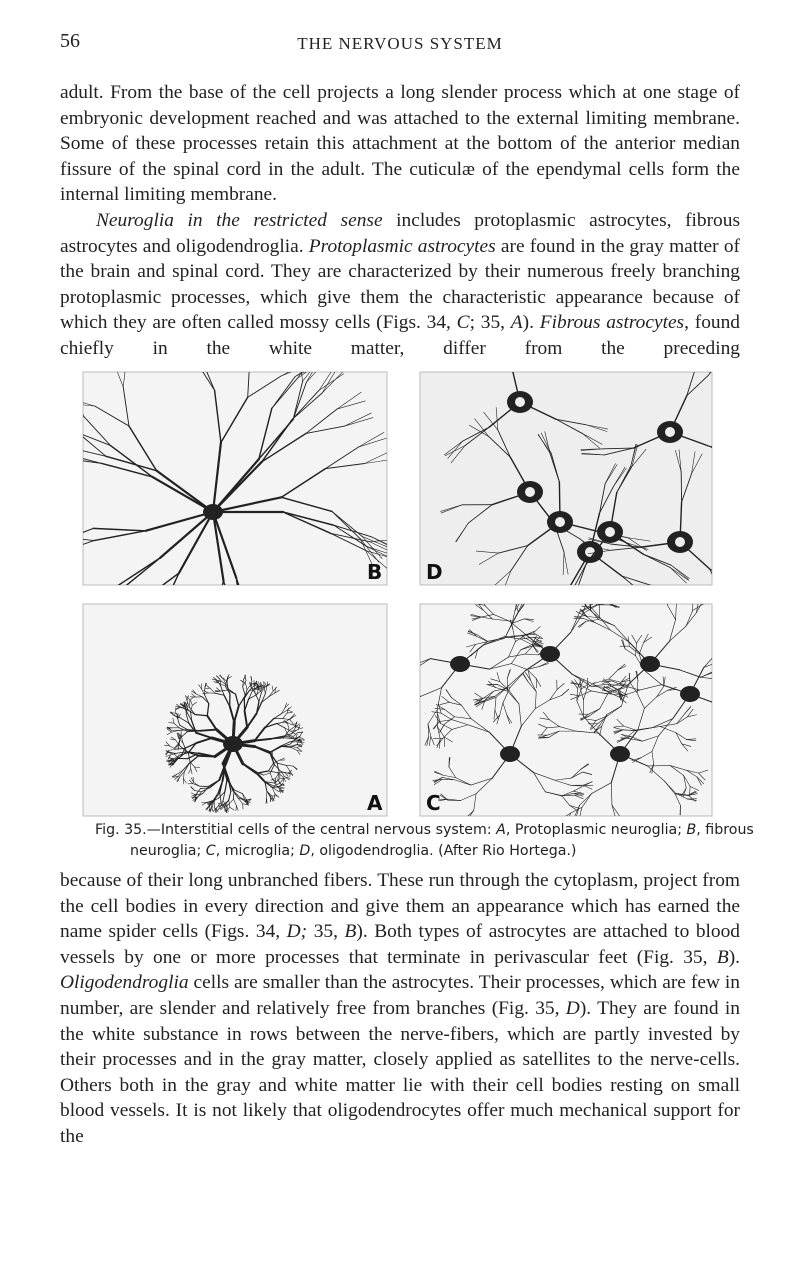 This screenshot has width=800, height=1277. What do you see at coordinates (400, 43) in the screenshot?
I see `running-title: THE NERVOUS SYSTEM` at bounding box center [400, 43].